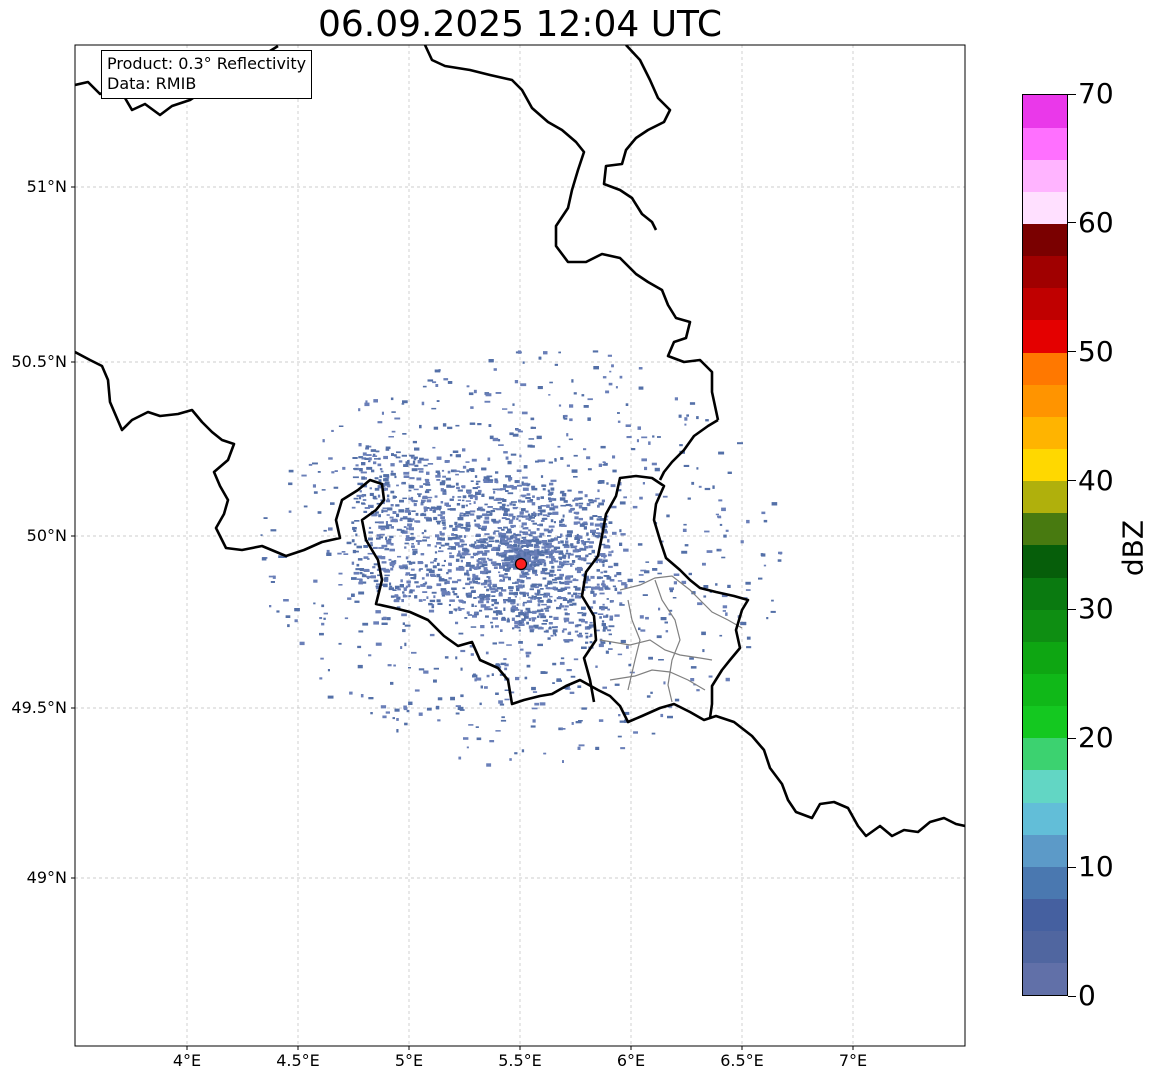 The width and height of the screenshot is (1157, 1081). I want to click on admin-border, so click(634, 645).